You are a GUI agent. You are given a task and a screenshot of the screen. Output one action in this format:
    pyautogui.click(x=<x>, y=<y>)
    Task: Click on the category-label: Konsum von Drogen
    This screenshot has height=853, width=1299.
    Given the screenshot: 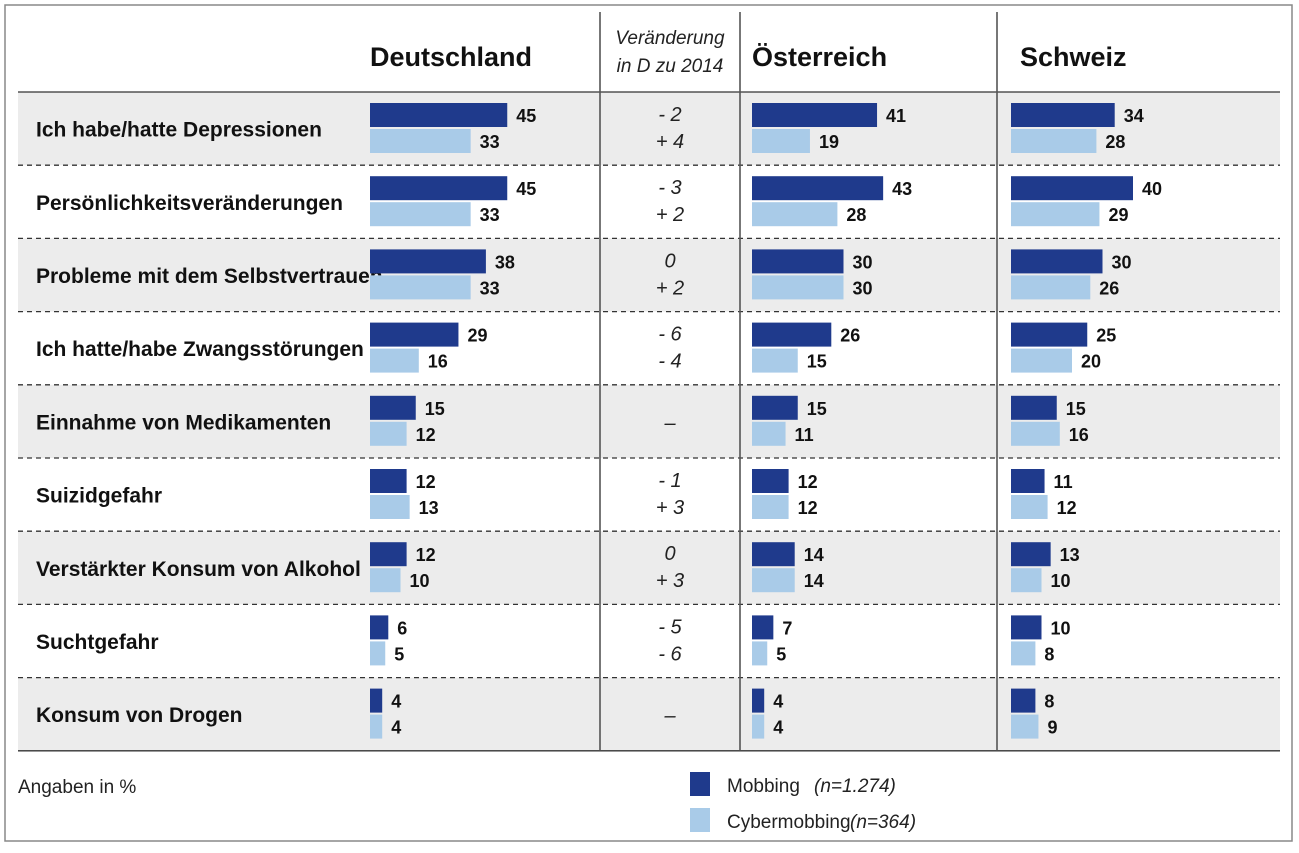 What is the action you would take?
    pyautogui.click(x=139, y=715)
    